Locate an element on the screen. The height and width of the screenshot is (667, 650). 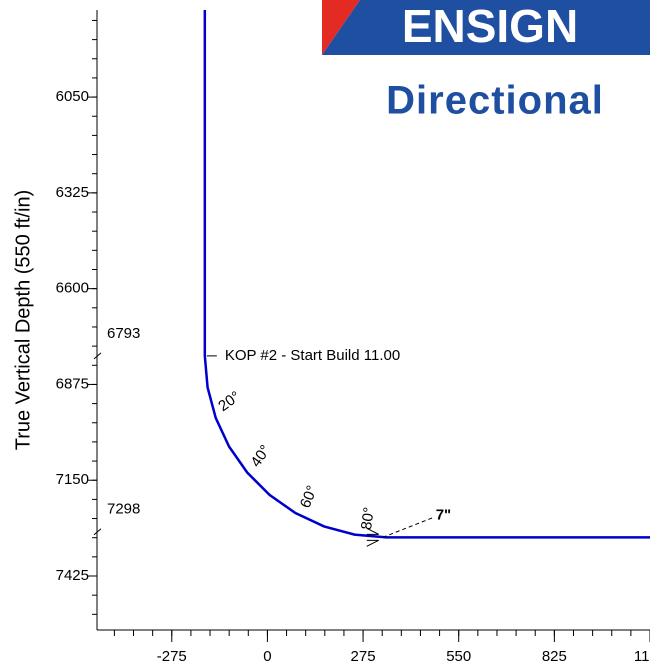
logo-blue is located at coordinates (486, 27).